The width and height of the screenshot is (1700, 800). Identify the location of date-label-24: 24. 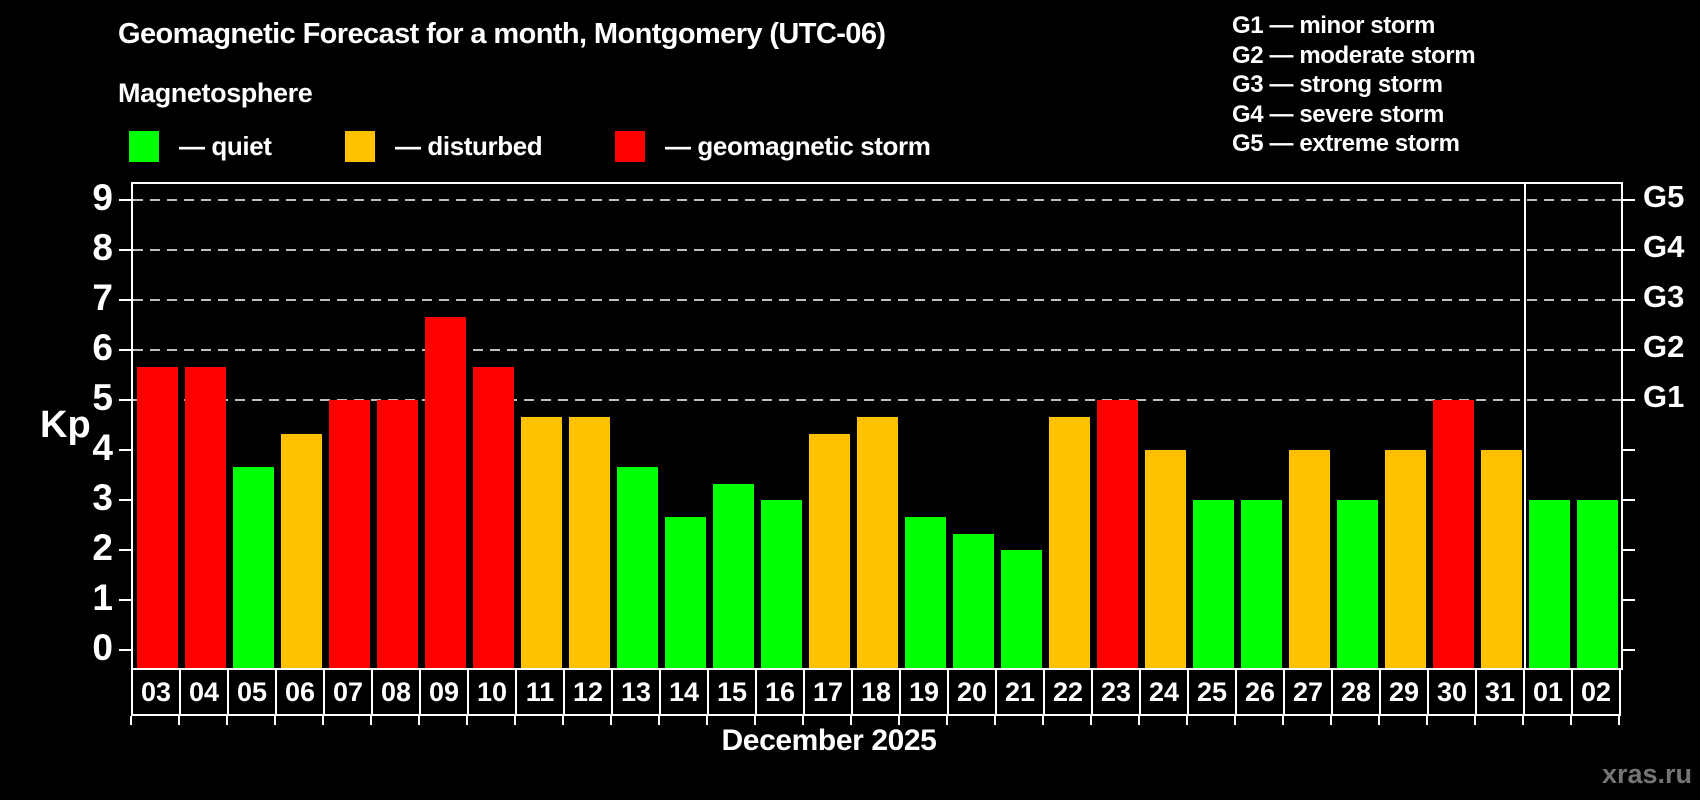
(1164, 692).